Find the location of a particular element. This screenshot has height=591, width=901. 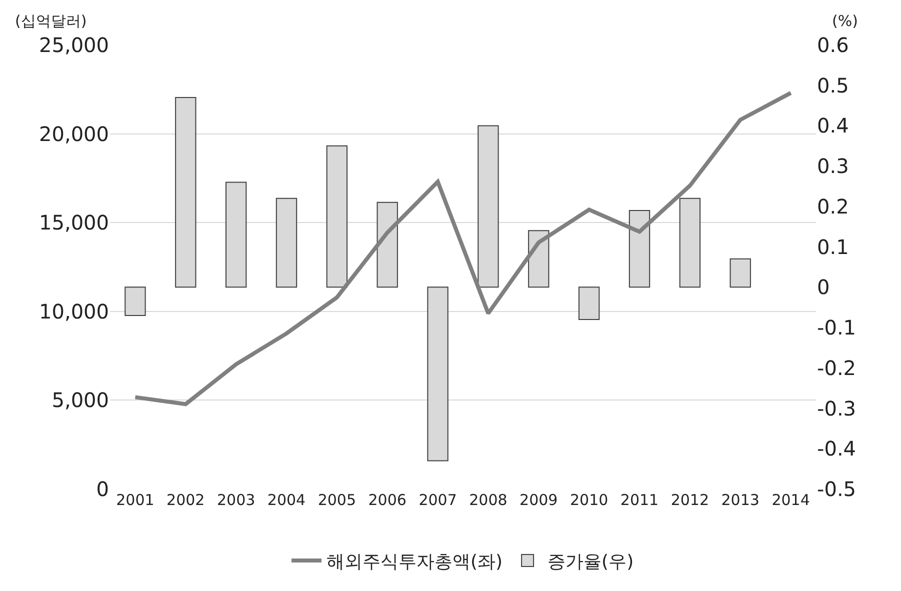

x-tick-label: 2010 is located at coordinates (589, 500).